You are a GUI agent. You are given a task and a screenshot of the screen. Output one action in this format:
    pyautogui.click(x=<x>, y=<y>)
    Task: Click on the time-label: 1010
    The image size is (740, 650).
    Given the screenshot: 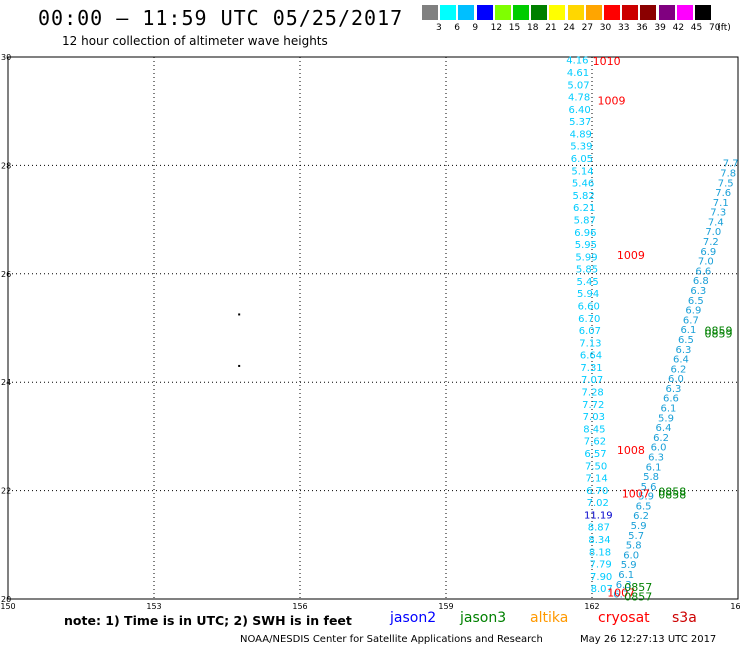 What is the action you would take?
    pyautogui.click(x=607, y=61)
    